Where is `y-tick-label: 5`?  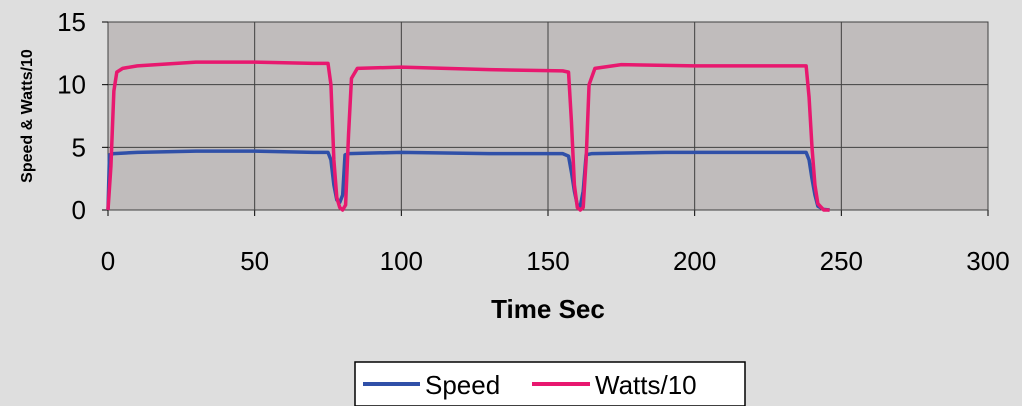
y-tick-label: 5 is located at coordinates (79, 147).